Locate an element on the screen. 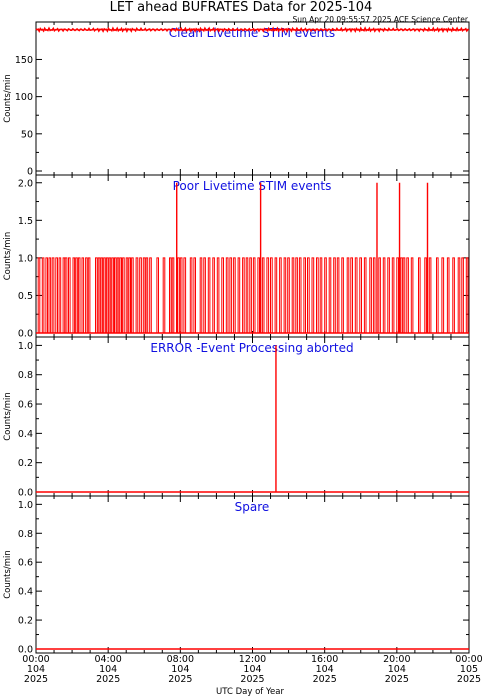 The image size is (482, 700). y-tick-label: 2.0 is located at coordinates (25, 183).